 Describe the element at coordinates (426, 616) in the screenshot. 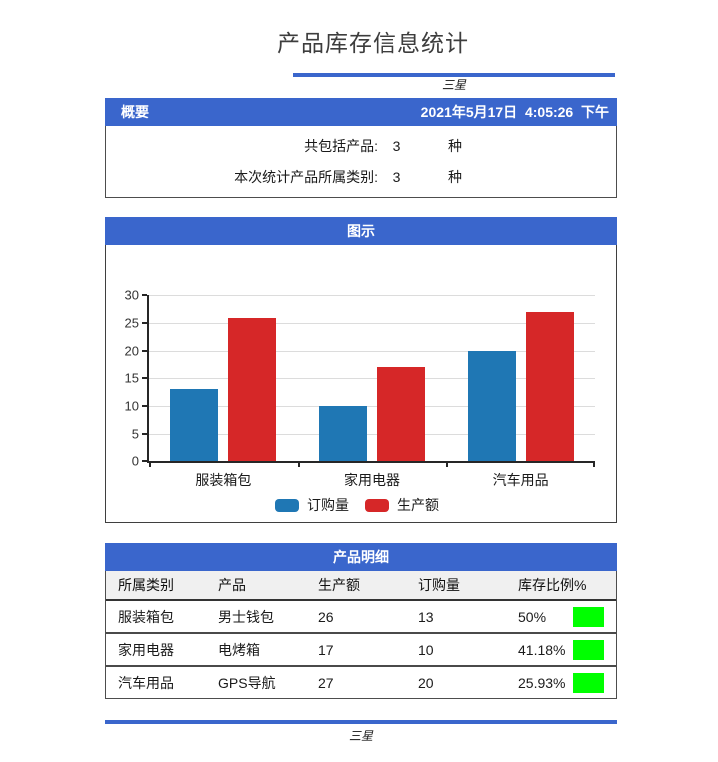

I see `cell-orders: 13` at that location.